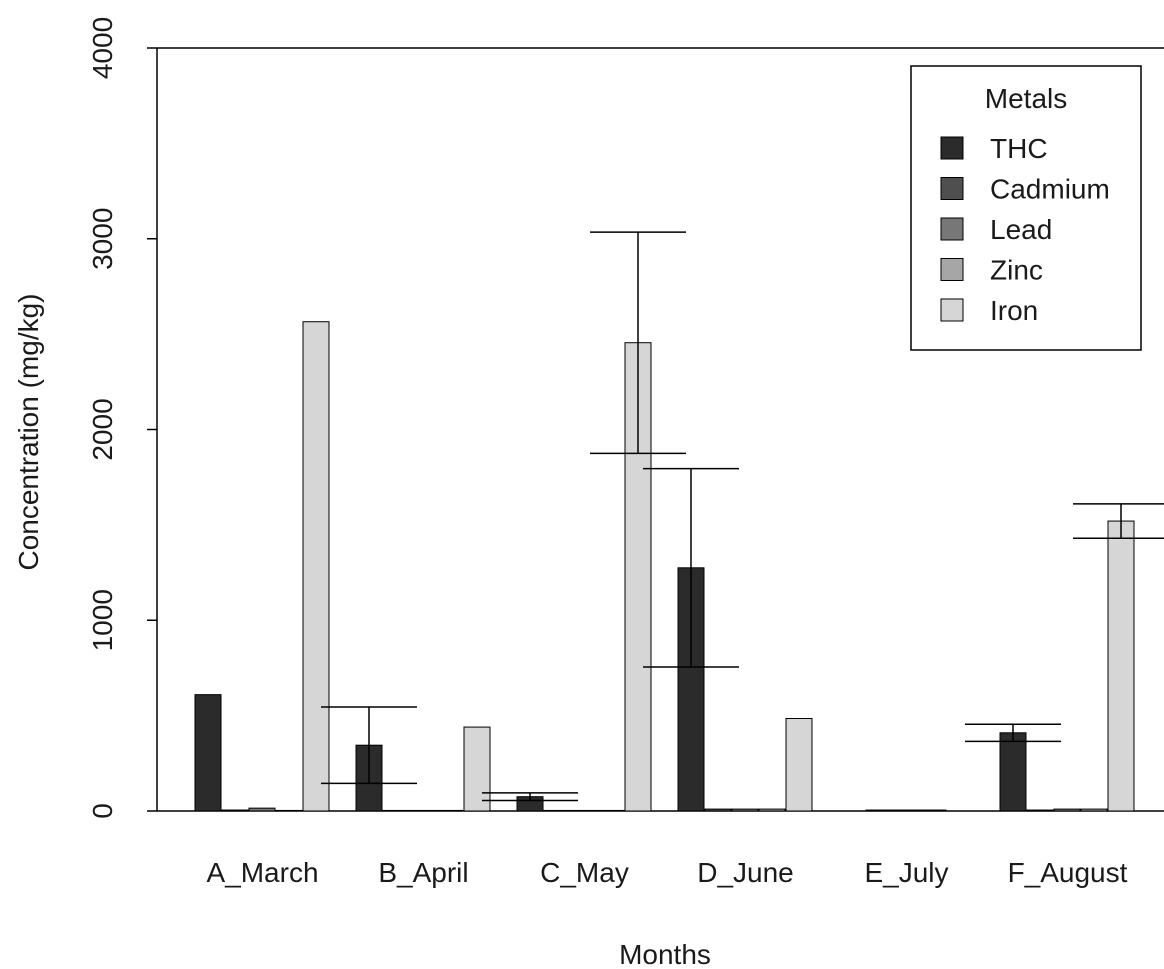  What do you see at coordinates (450, 810) in the screenshot?
I see `bar-zinc-b_april` at bounding box center [450, 810].